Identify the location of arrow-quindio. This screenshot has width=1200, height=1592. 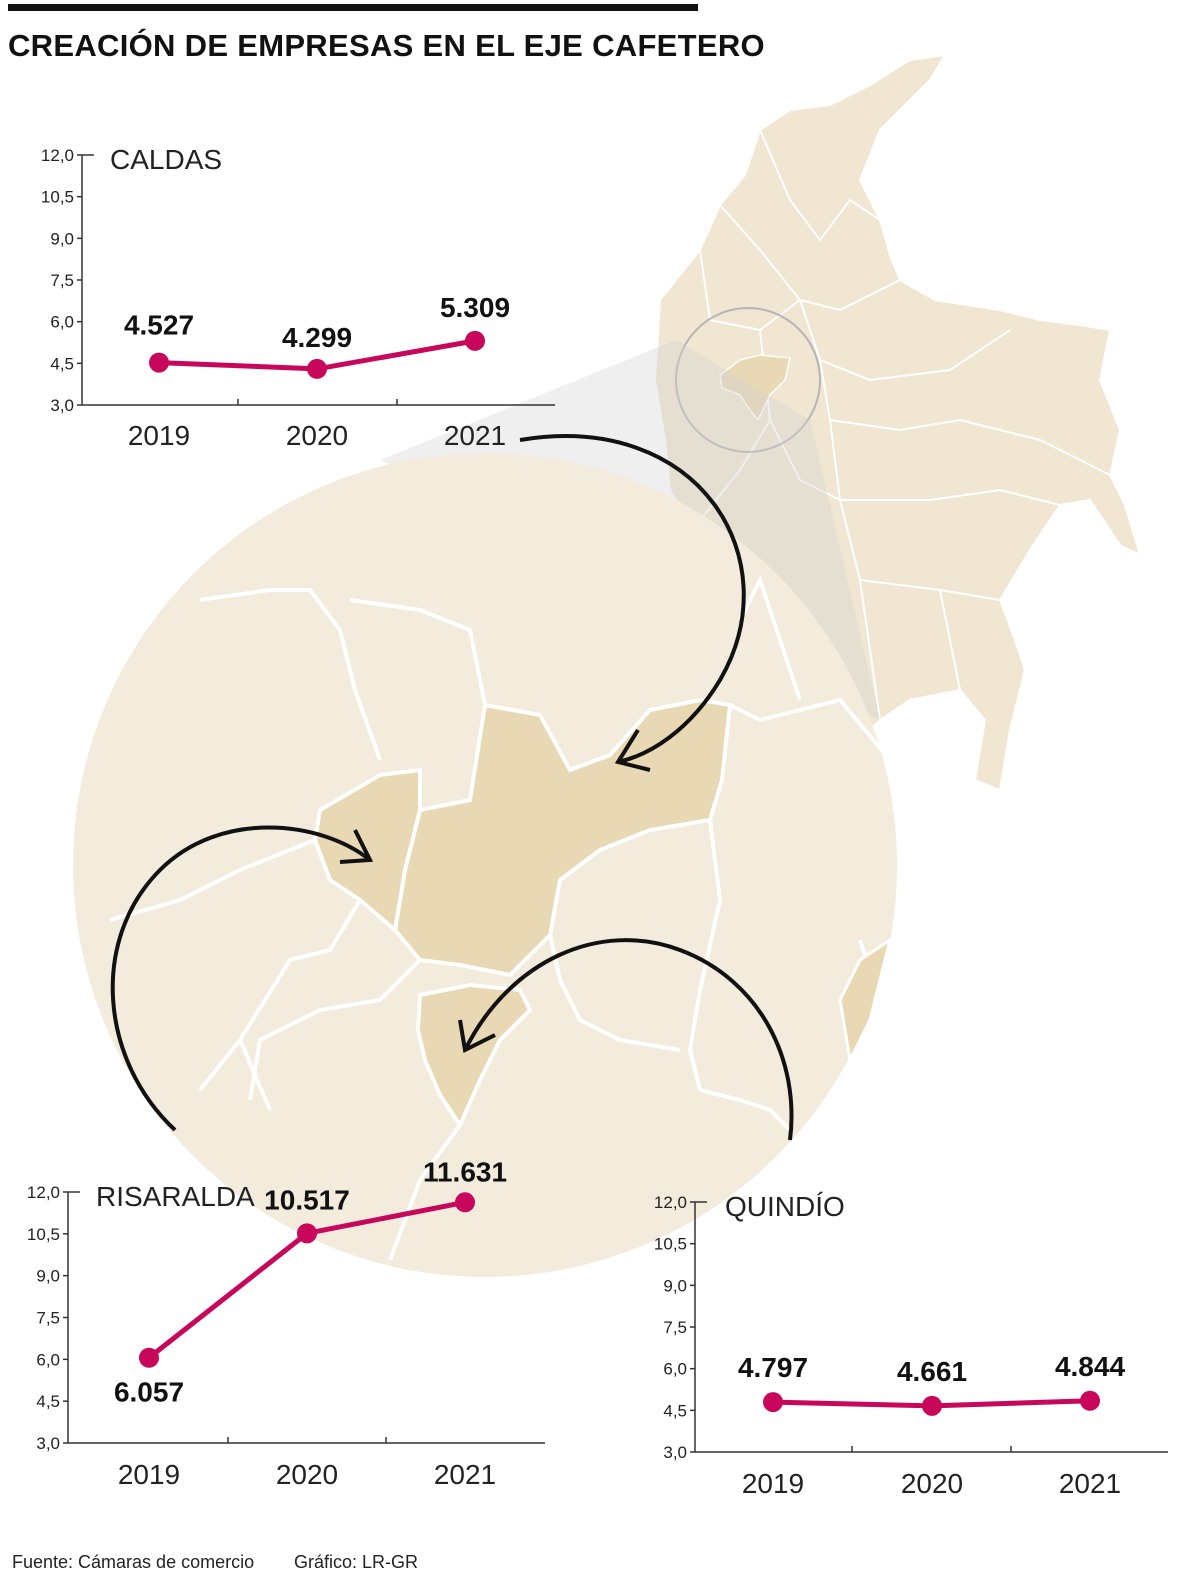
(628, 1039).